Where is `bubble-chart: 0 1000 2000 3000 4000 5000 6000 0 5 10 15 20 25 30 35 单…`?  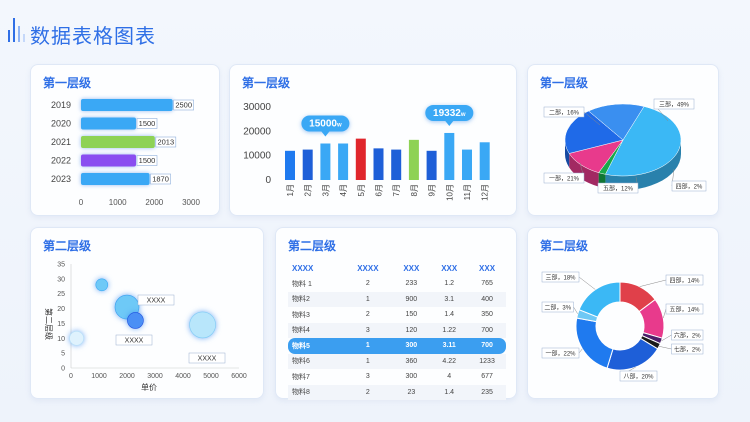 bubble-chart: 0 1000 2000 3000 4000 5000 6000 0 5 10 15 20 25 30 35 单… is located at coordinates (145, 327).